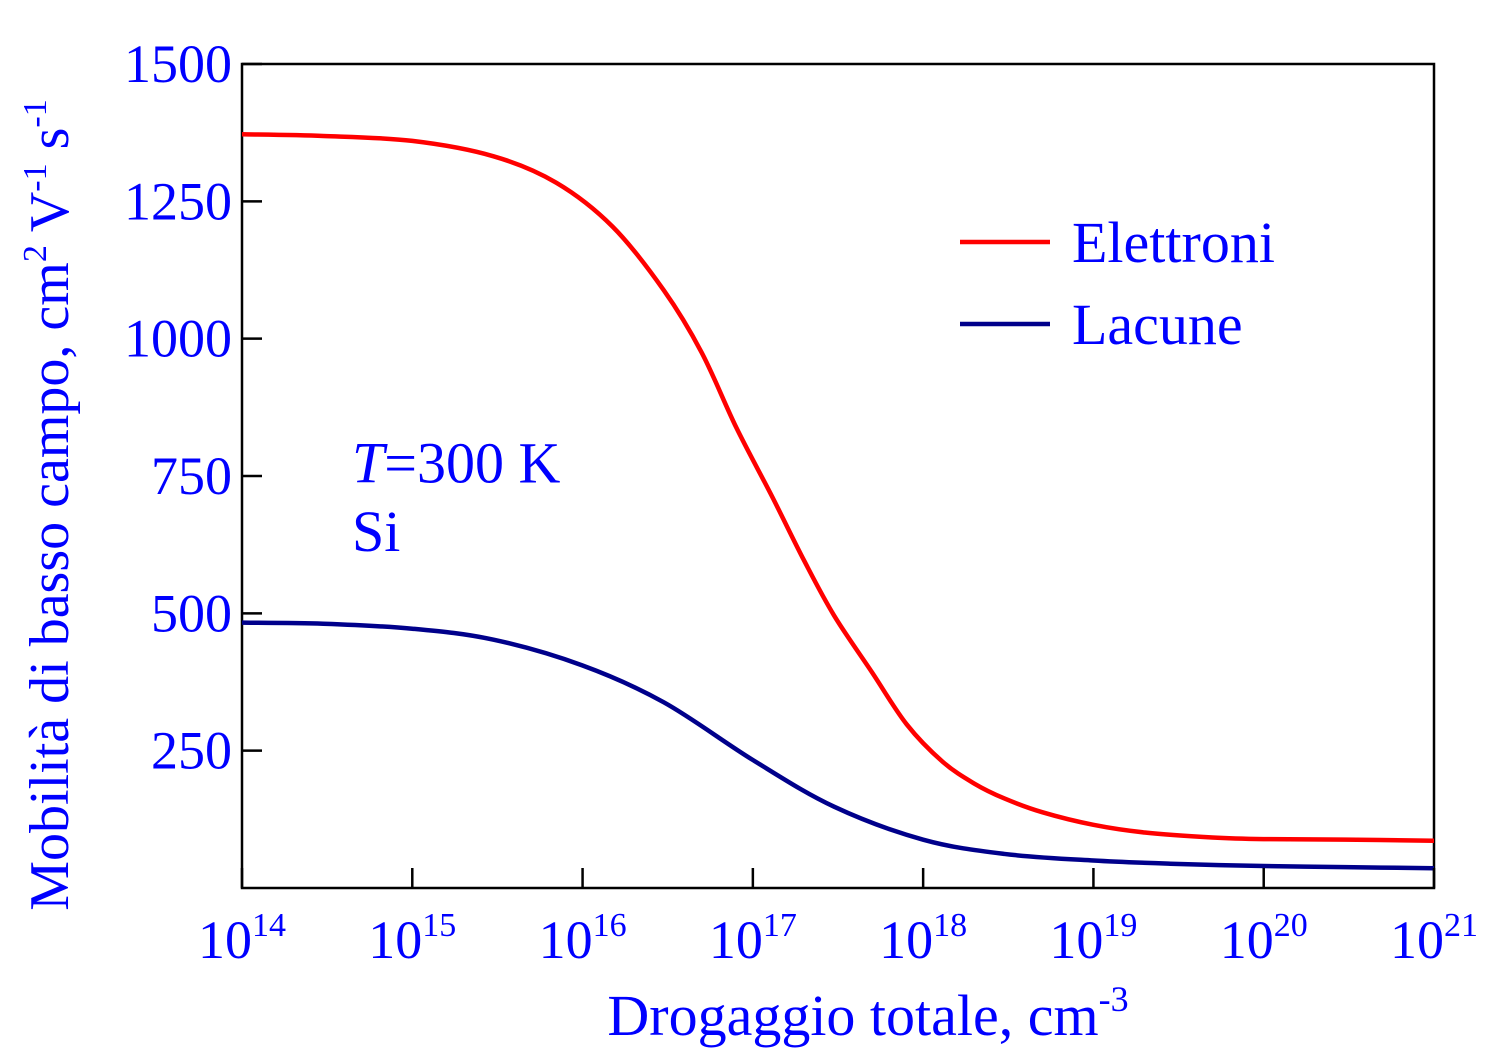 This screenshot has height=1048, width=1487. Describe the element at coordinates (1434, 938) in the screenshot. I see `x-tick-label-7: 1021` at that location.